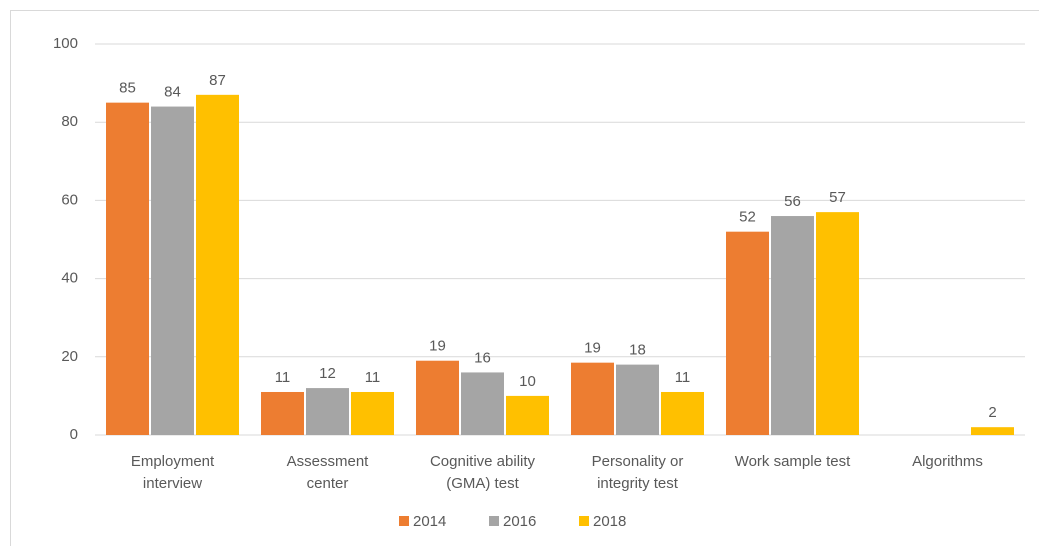  I want to click on y-tick-label: 100, so click(65, 43).